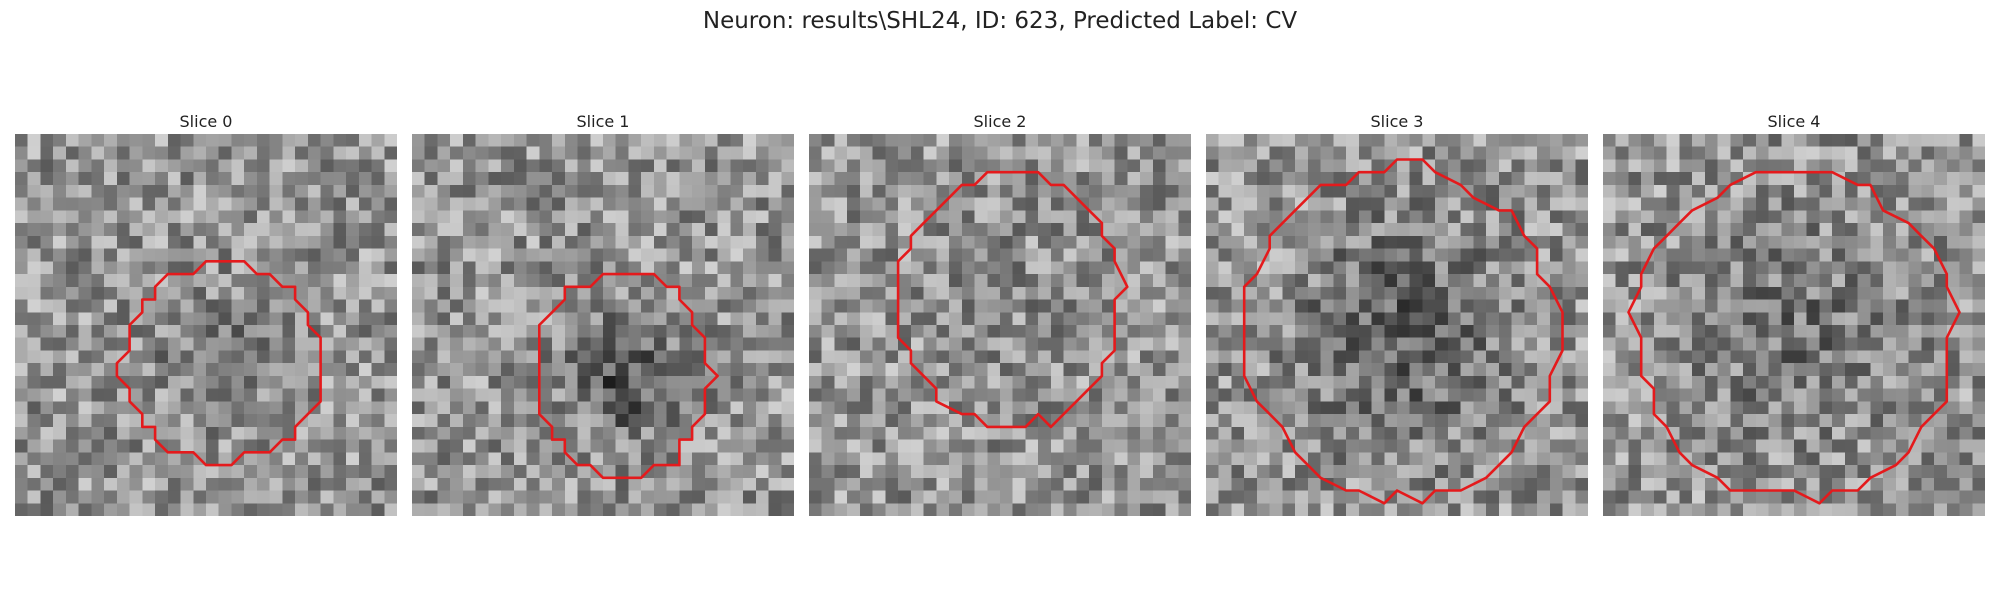  What do you see at coordinates (603, 121) in the screenshot?
I see `slice-title: Slice 1` at bounding box center [603, 121].